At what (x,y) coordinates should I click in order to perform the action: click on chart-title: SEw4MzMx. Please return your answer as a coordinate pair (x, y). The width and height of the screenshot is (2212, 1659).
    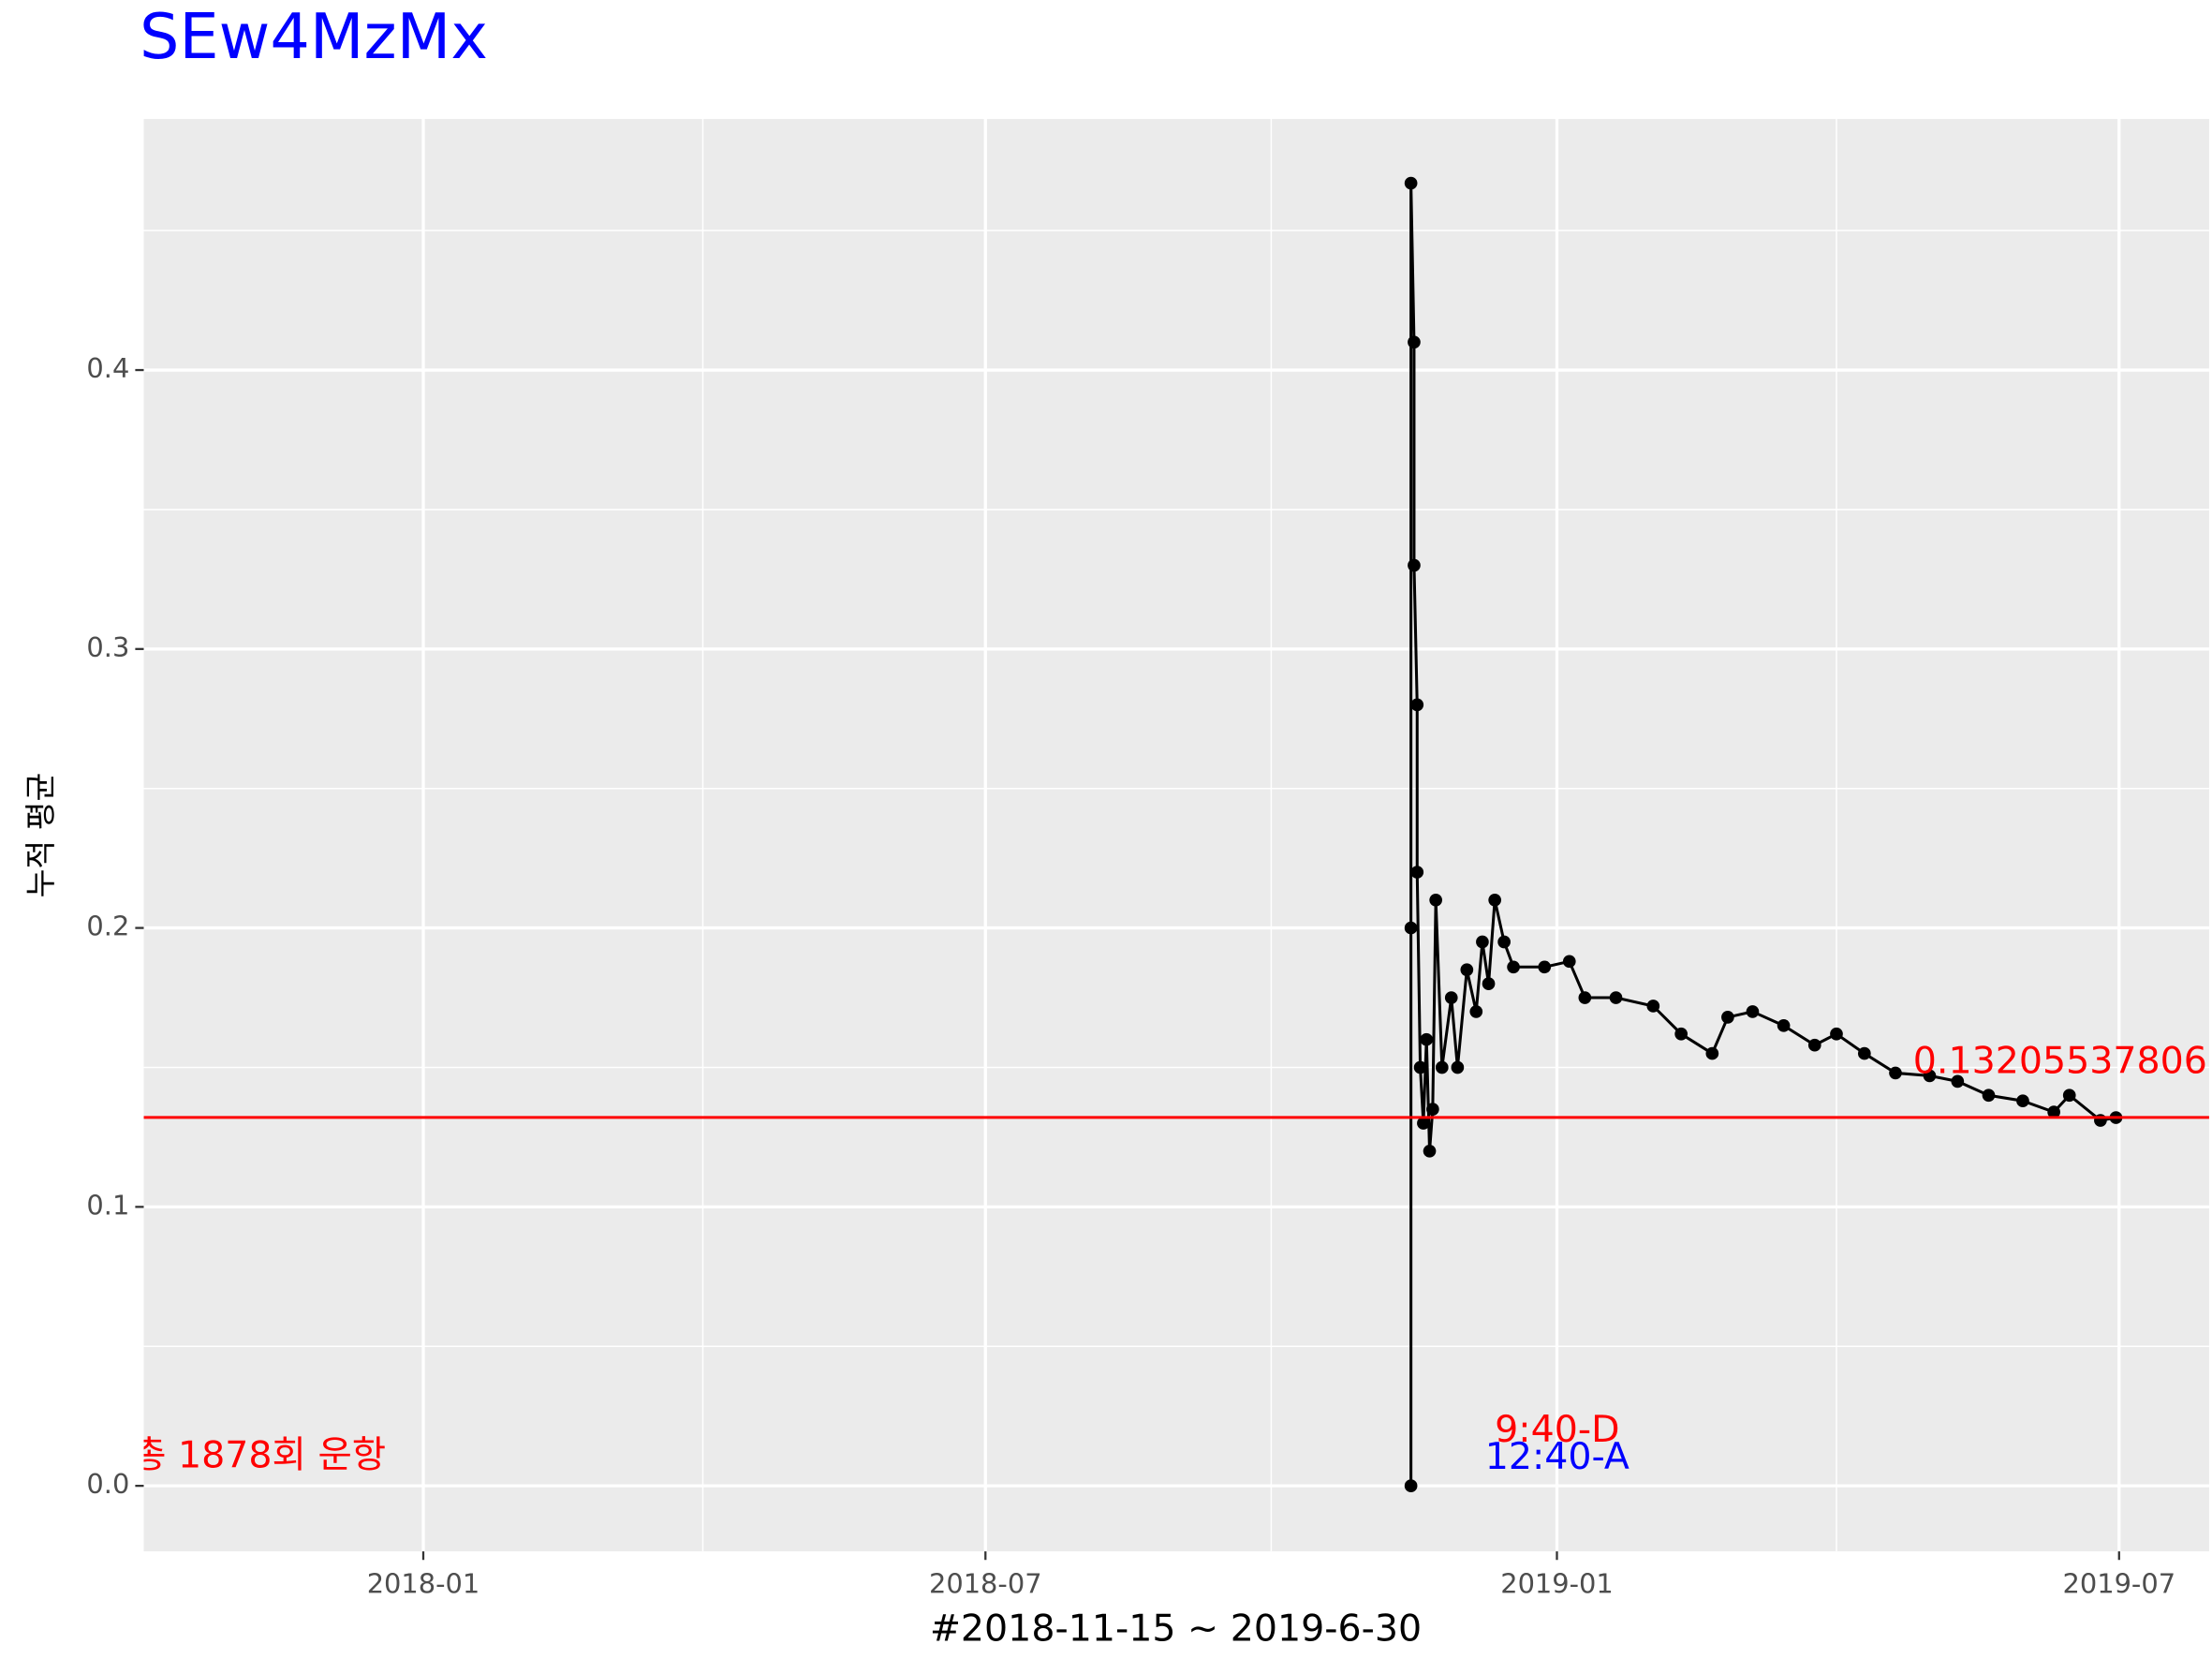
    Looking at the image, I should click on (314, 37).